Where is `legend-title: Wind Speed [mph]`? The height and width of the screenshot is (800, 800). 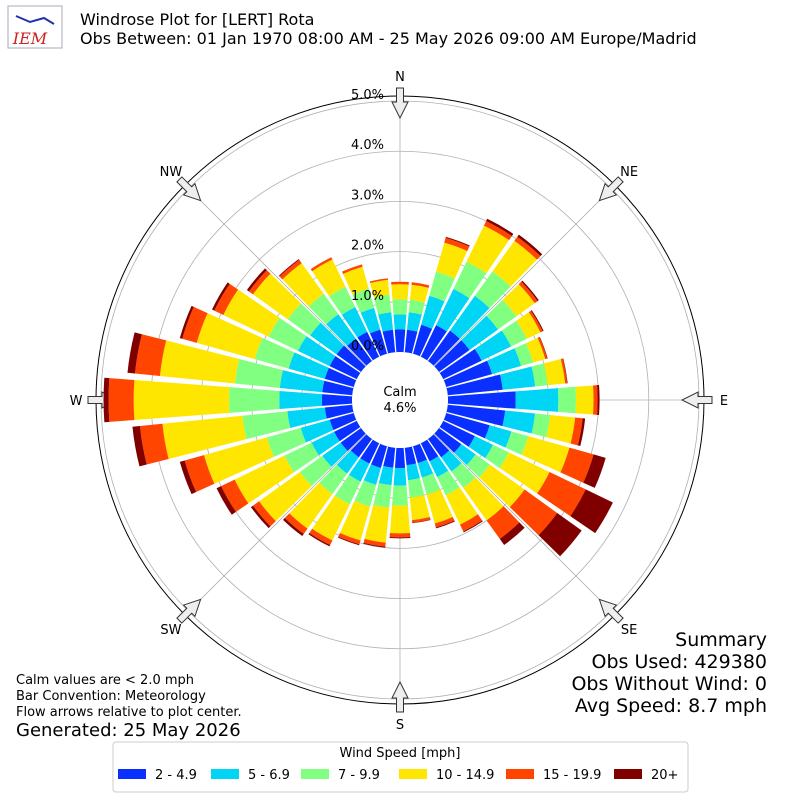 legend-title: Wind Speed [mph] is located at coordinates (400, 753).